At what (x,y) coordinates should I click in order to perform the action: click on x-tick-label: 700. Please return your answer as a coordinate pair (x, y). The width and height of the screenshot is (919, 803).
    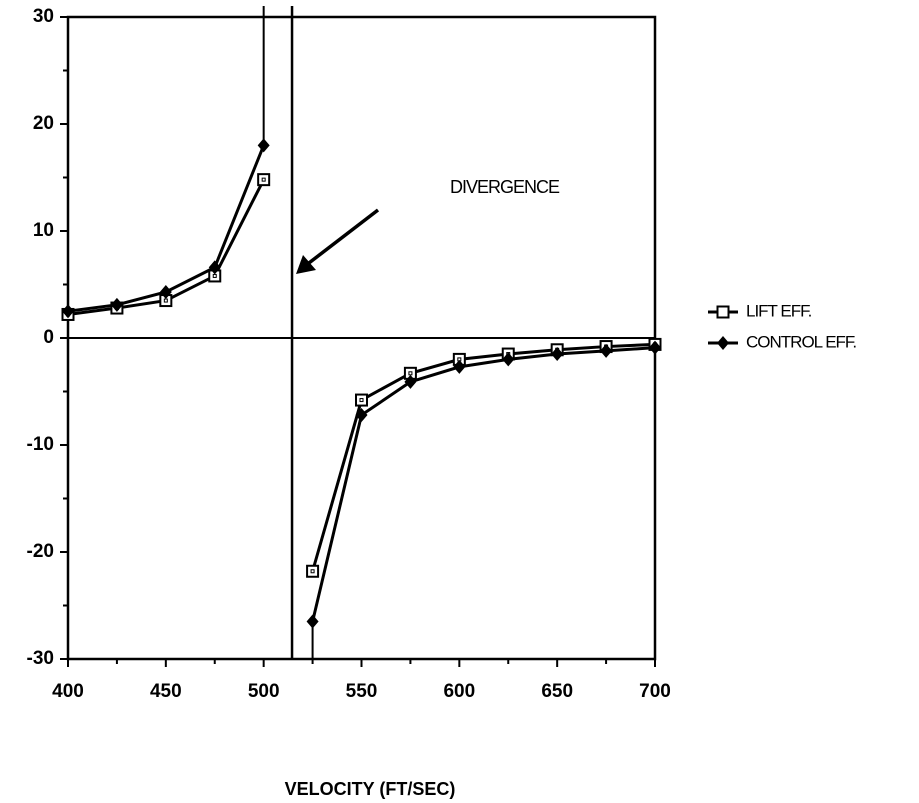
    Looking at the image, I should click on (655, 691).